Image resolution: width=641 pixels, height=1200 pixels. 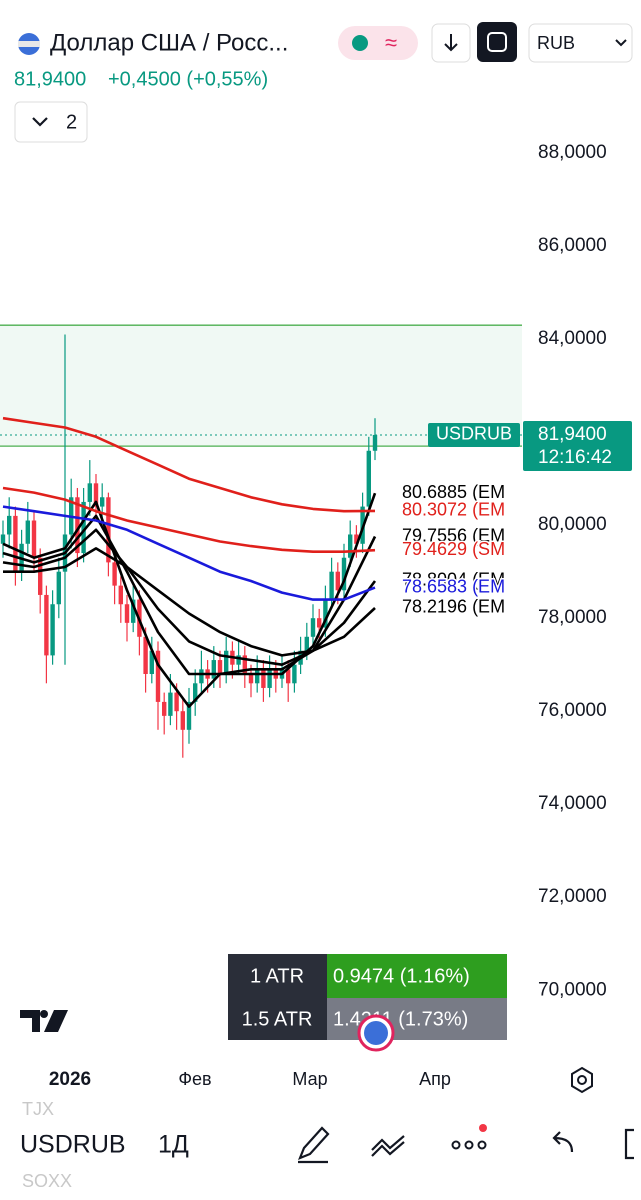 I want to click on symbol: USDRUB, so click(x=73, y=1145).